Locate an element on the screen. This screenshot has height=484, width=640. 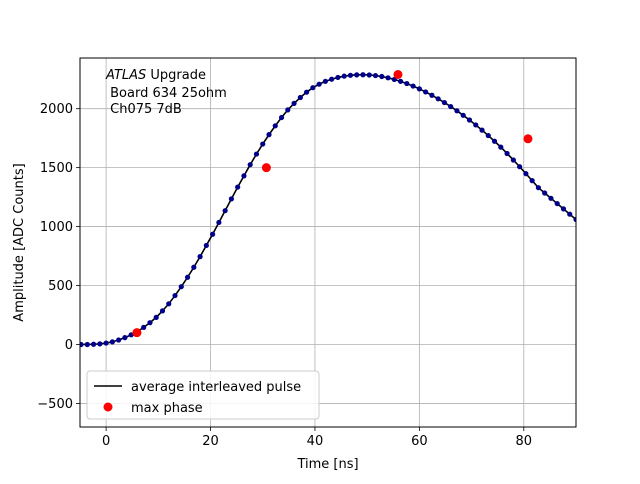
legend-label-max-phase: max phase is located at coordinates (167, 408).